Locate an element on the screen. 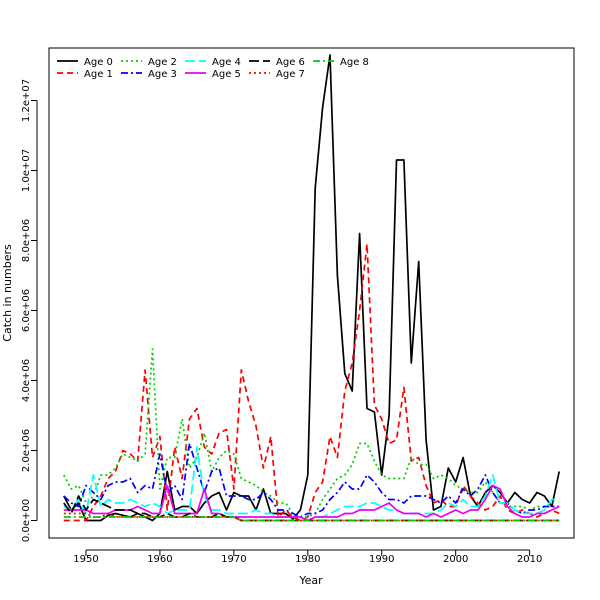  legend-label: Age 5 is located at coordinates (226, 74).